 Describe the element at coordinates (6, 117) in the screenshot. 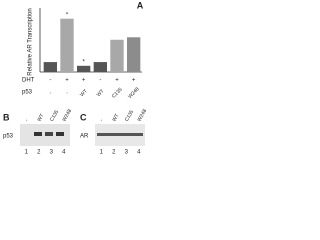

I see `panel-label: B` at that location.